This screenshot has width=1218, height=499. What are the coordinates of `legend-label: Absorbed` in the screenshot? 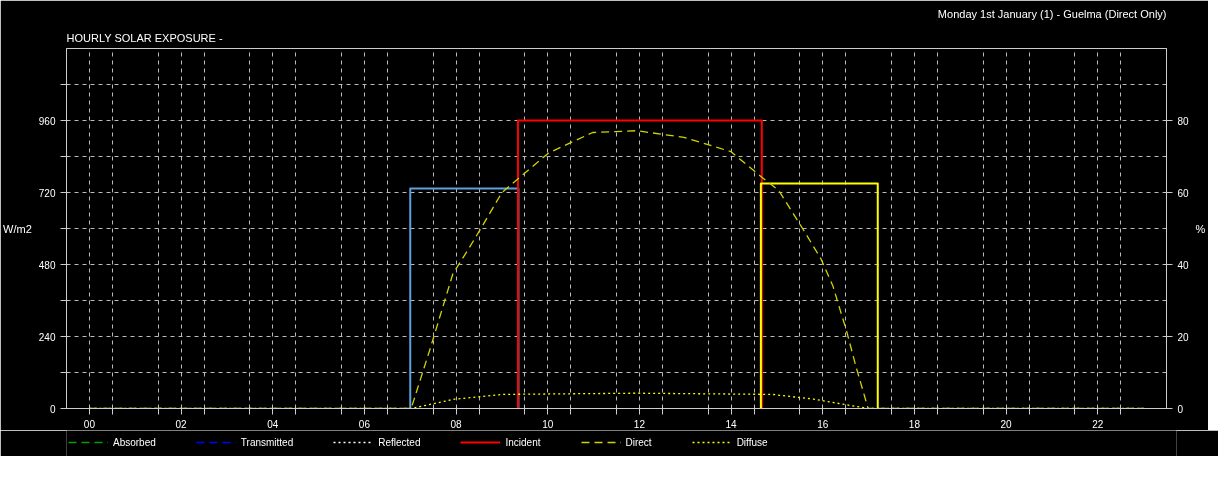 It's located at (134, 442).